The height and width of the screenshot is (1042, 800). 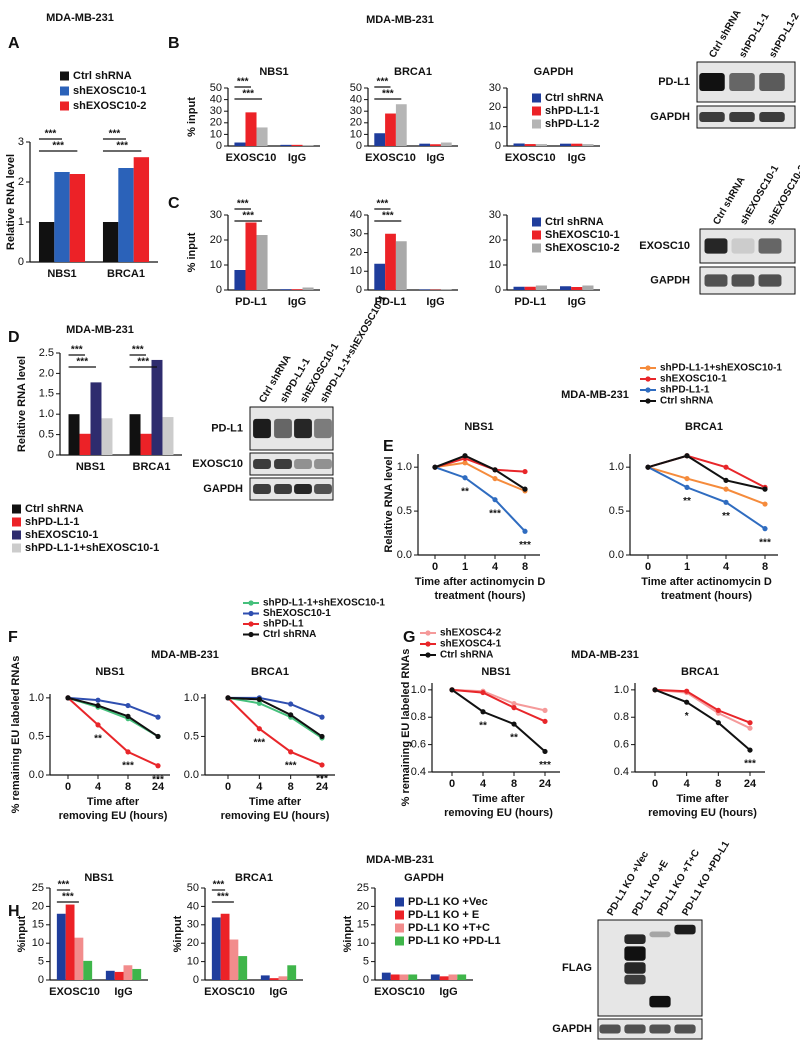 What do you see at coordinates (582, 235) in the screenshot?
I see `legend-label: ShEXOSC10-1` at bounding box center [582, 235].